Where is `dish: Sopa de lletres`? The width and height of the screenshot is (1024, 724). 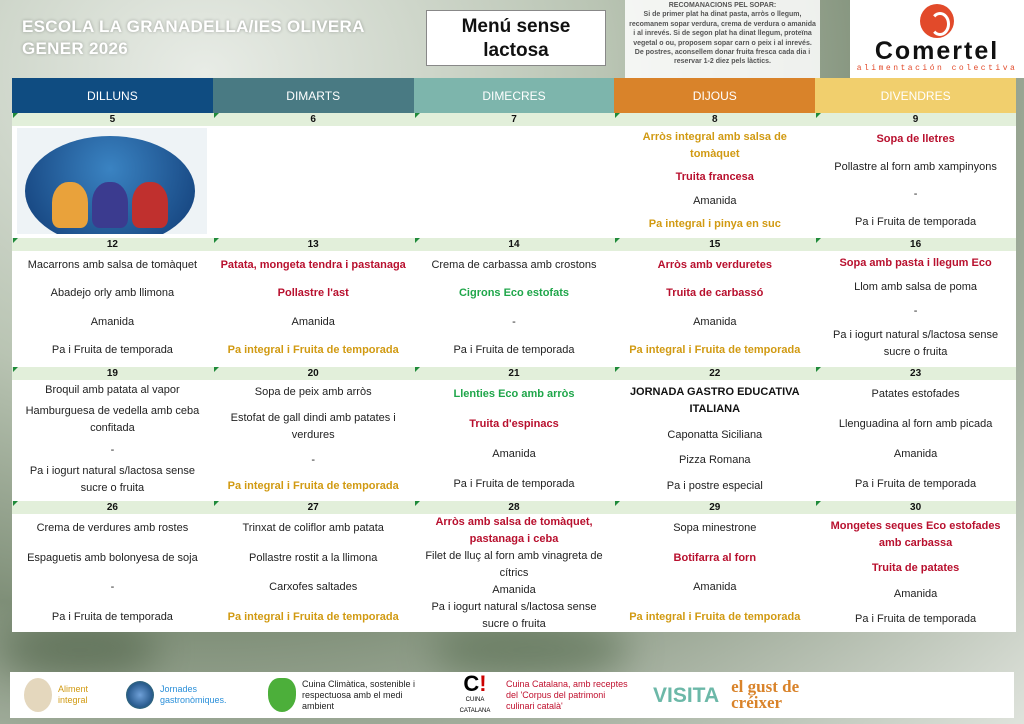
dish: Sopa de lletres is located at coordinates (915, 139).